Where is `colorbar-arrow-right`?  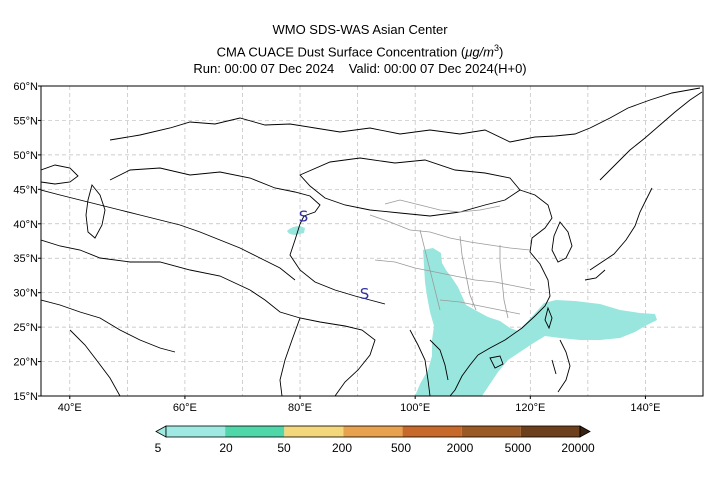 colorbar-arrow-right is located at coordinates (585, 431).